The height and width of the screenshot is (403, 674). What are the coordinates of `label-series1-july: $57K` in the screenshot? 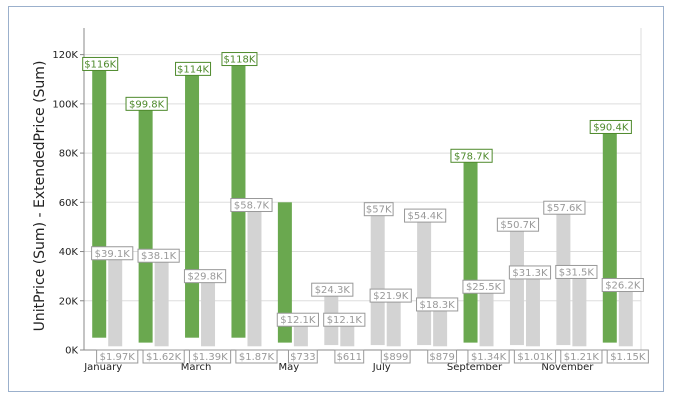 It's located at (378, 209).